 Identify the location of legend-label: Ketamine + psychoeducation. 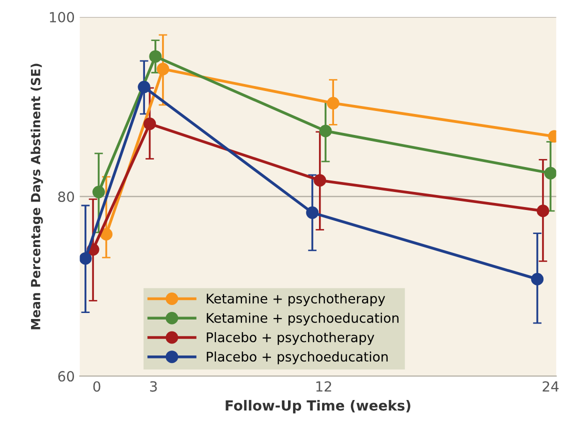
(302, 319).